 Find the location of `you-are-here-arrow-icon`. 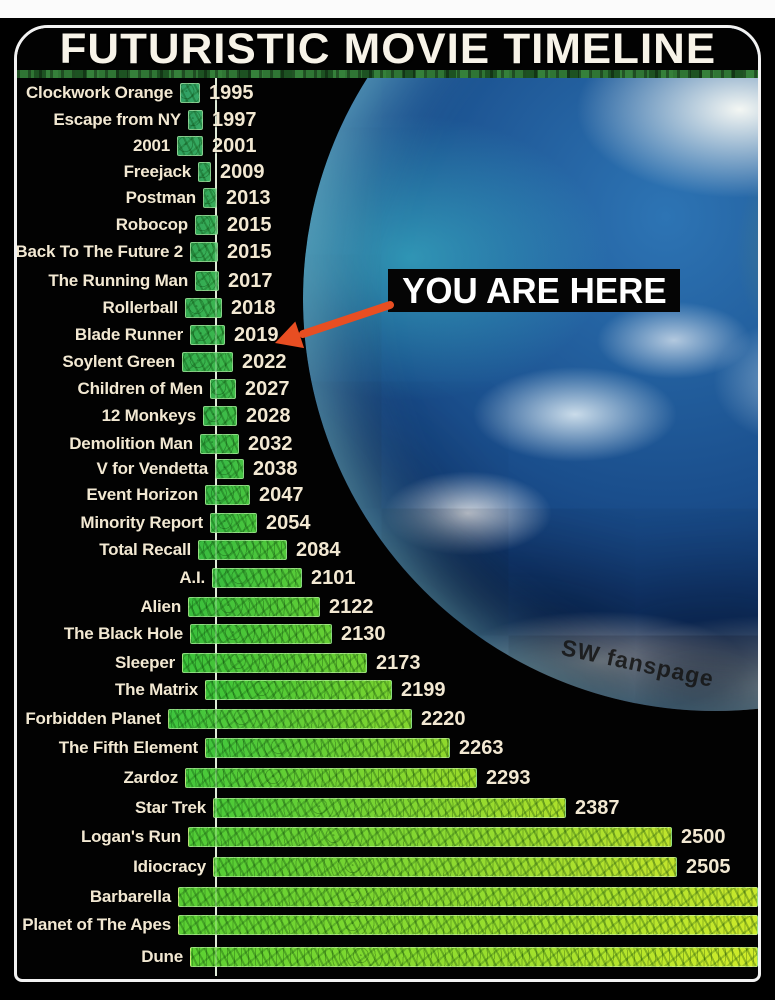

you-are-here-arrow-icon is located at coordinates (334, 325).